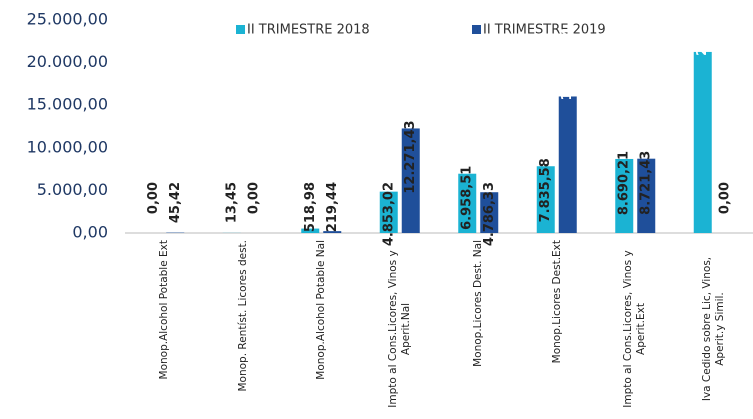 Image resolution: width=753 pixels, height=419 pixels. What do you see at coordinates (163, 310) in the screenshot?
I see `x-tick-label: Monop.Alcohol Potable Ext` at bounding box center [163, 310].